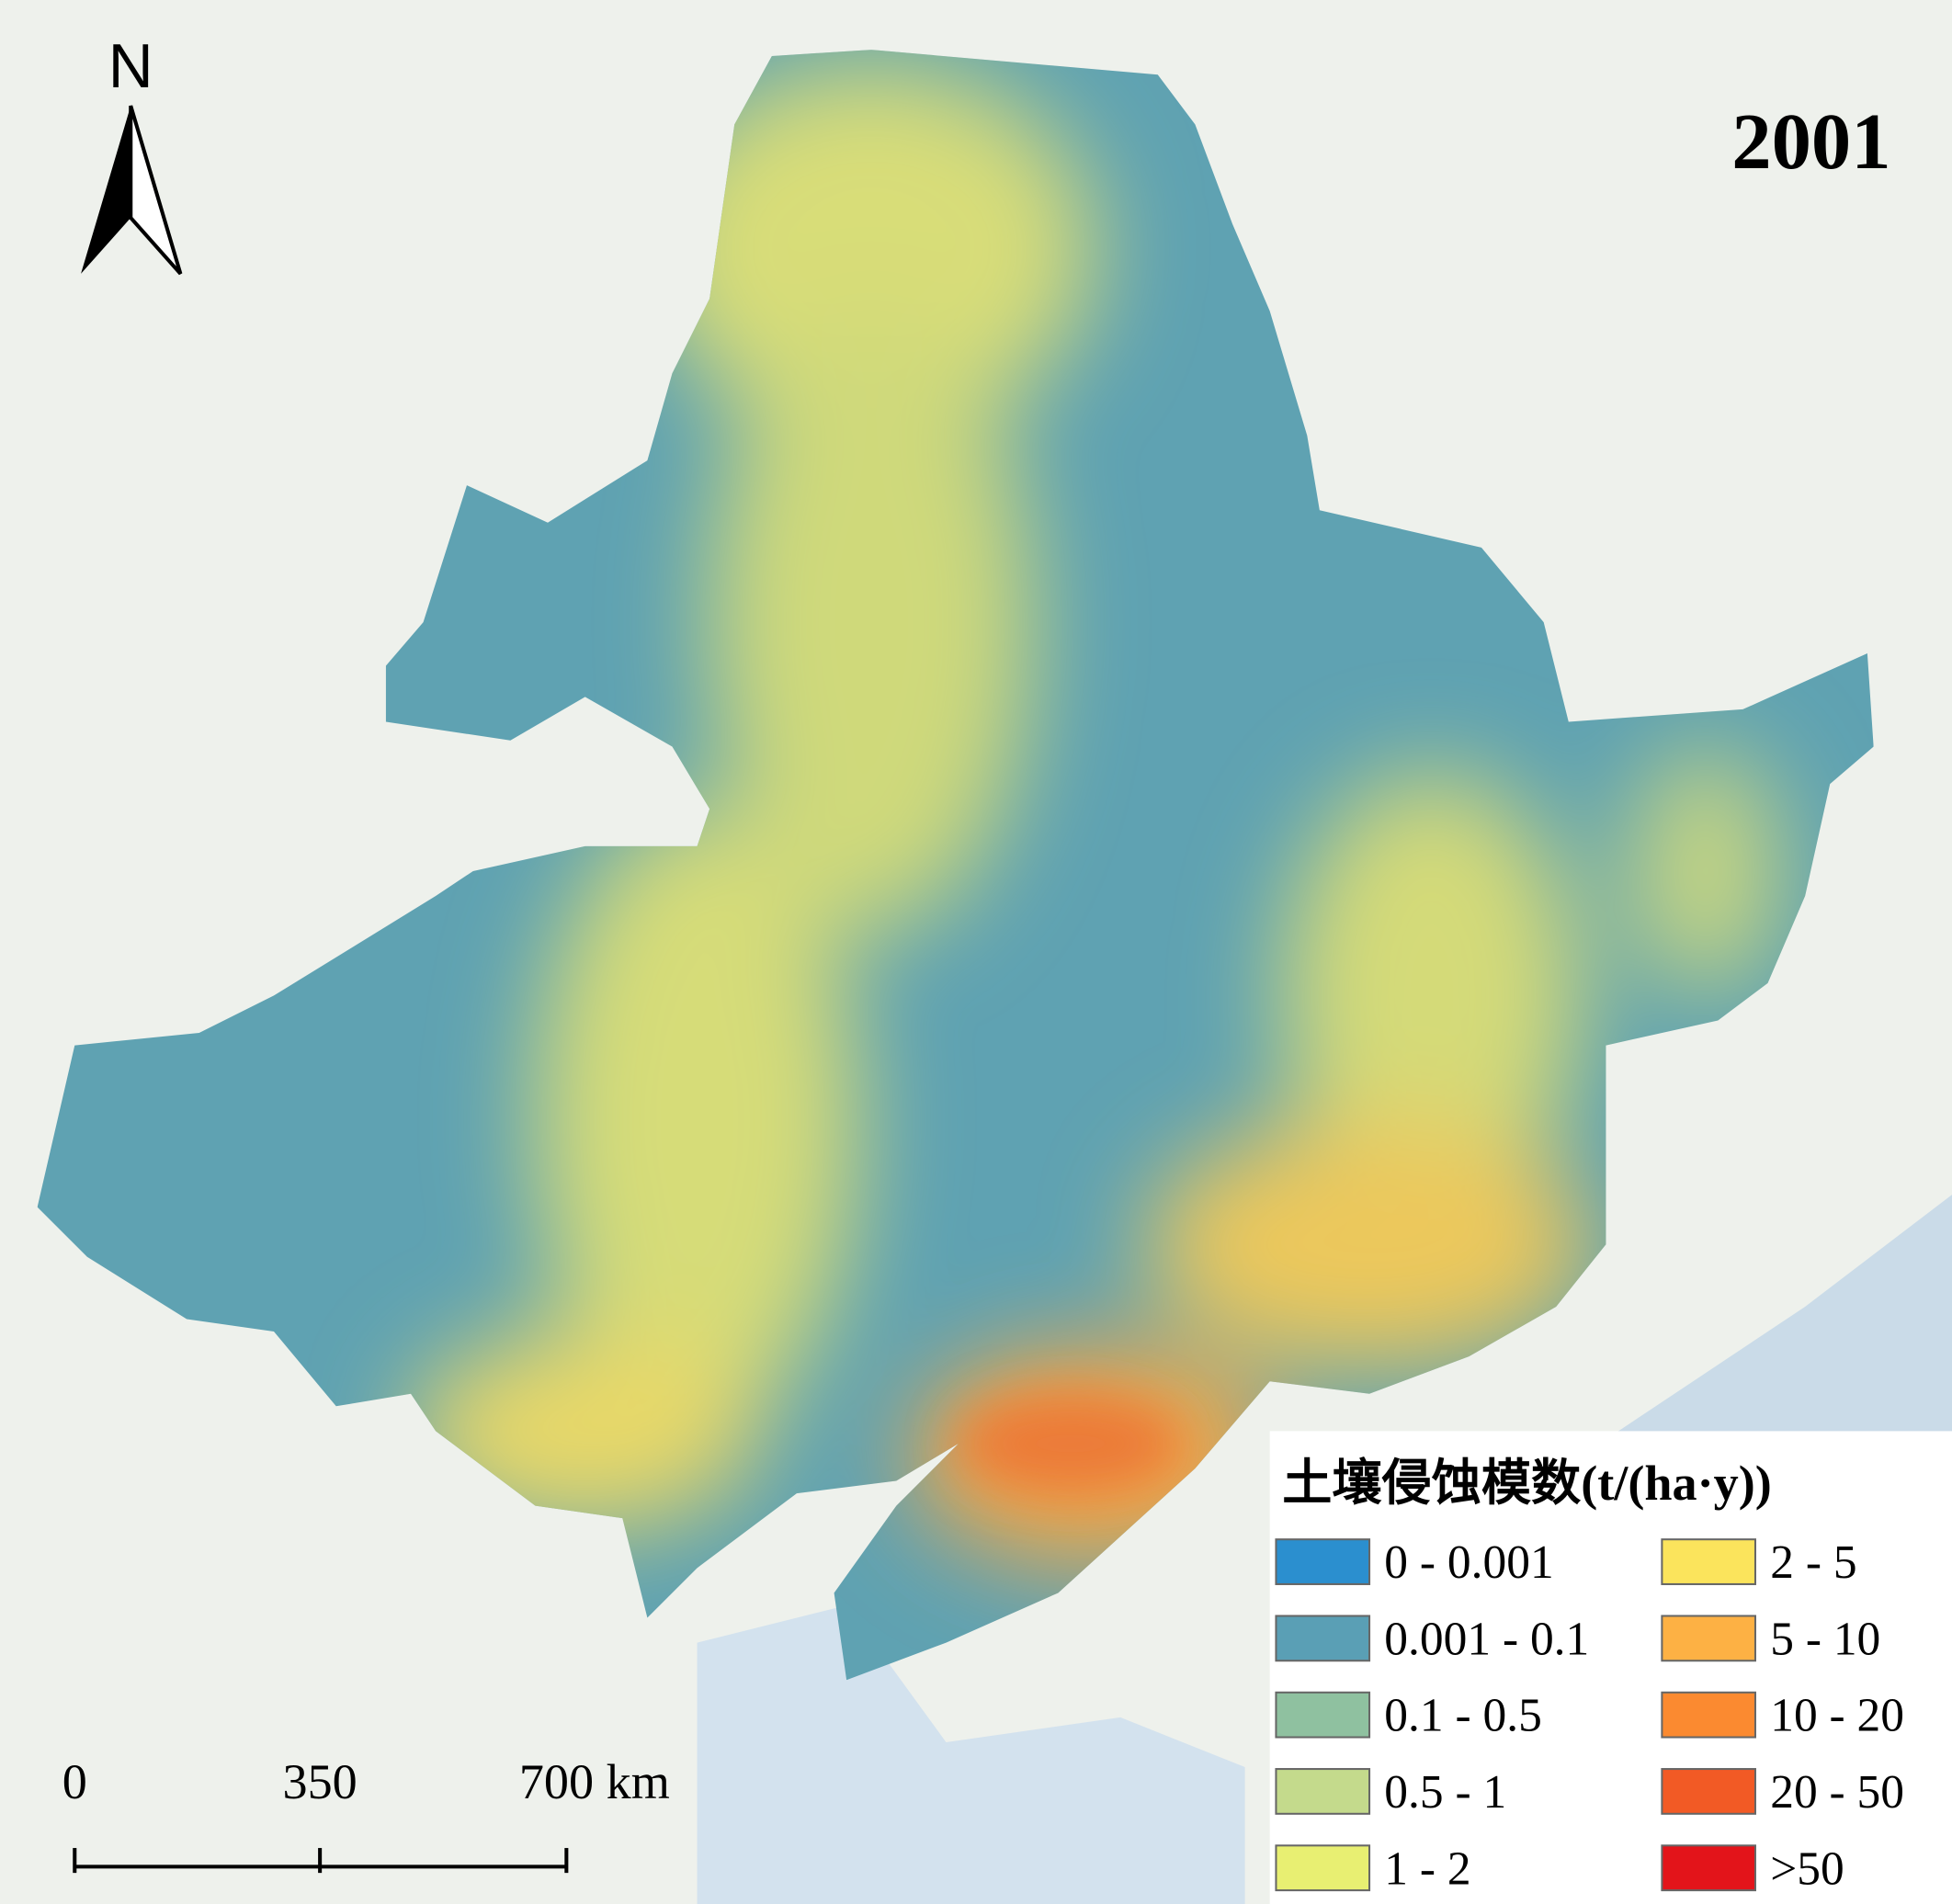 The image size is (1952, 1904). What do you see at coordinates (366, 1814) in the screenshot?
I see `scale-bar: 0 350 700 km` at bounding box center [366, 1814].